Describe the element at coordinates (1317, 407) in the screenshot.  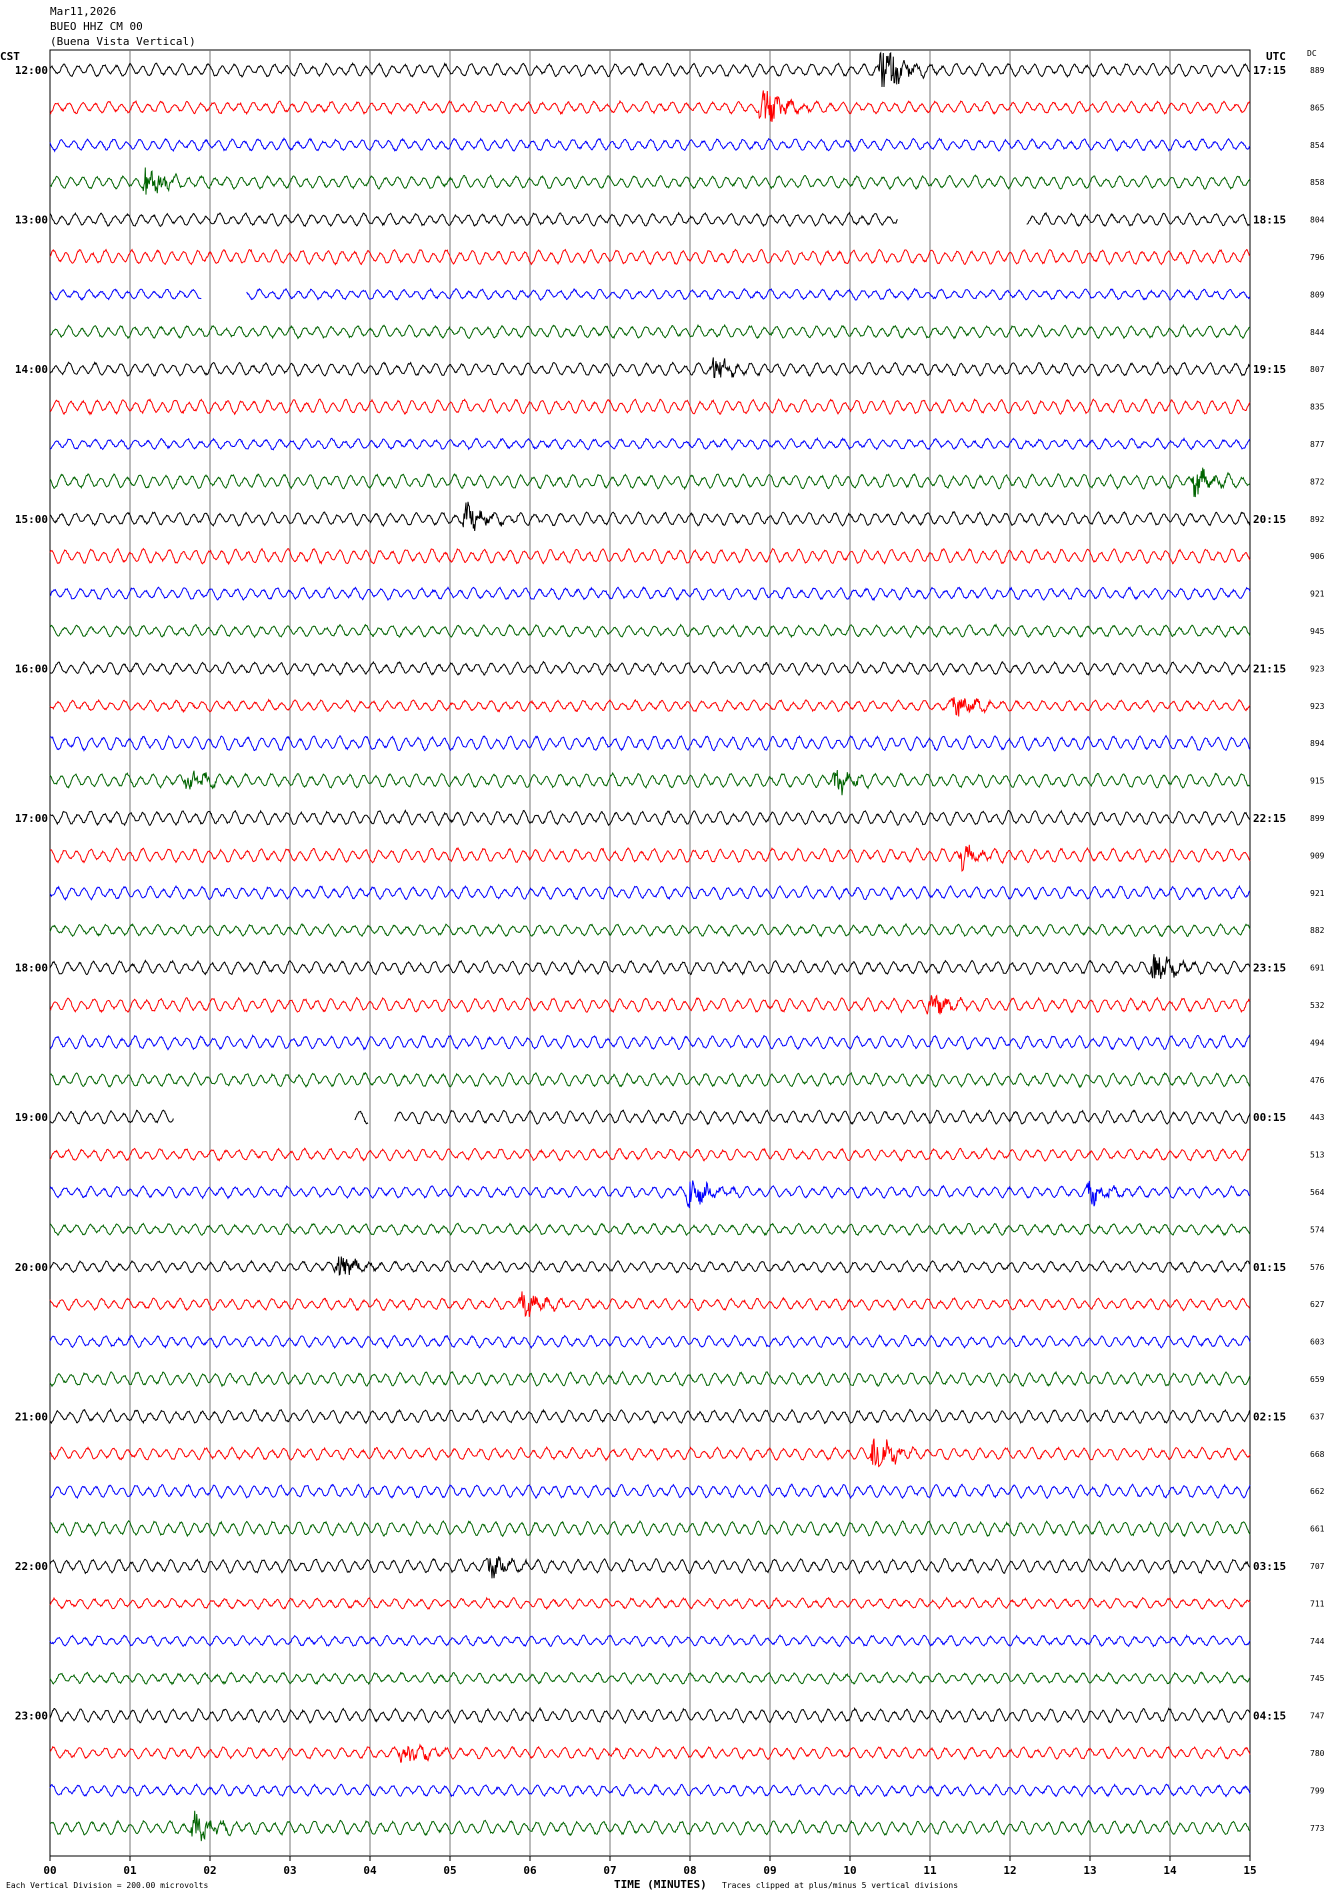
I see `dc-offset-label: 835` at that location.